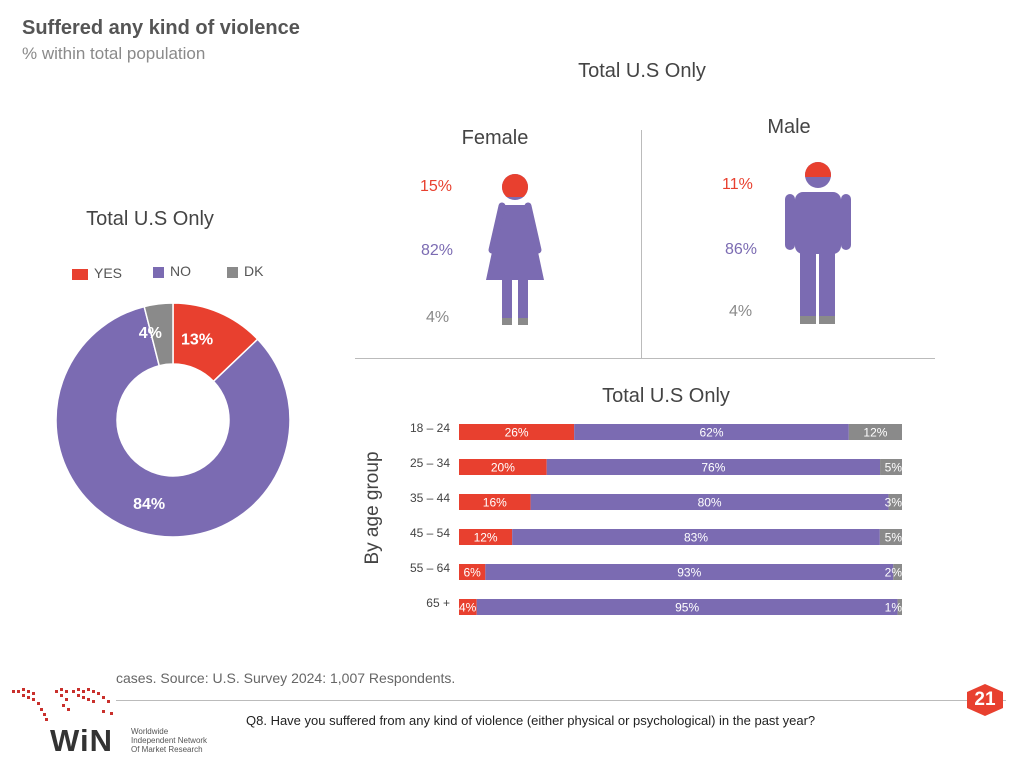  I want to click on bar-value-label: 4%, so click(468, 608).